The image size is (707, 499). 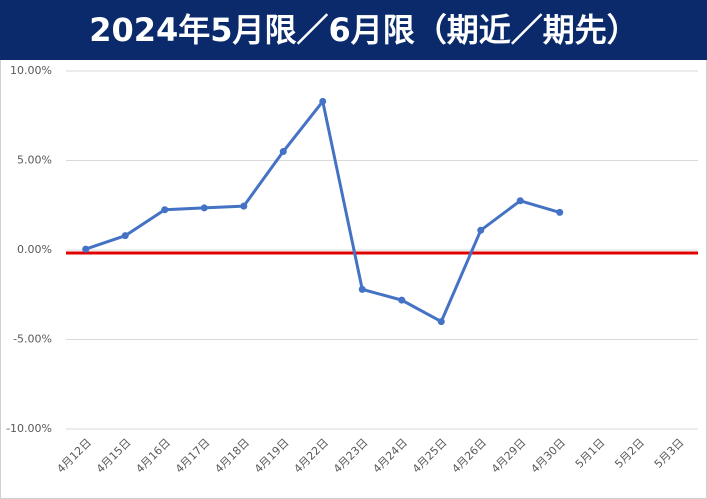 I want to click on chart-title: 2024年5月限／6月限（期近／期先）, so click(x=364, y=30).